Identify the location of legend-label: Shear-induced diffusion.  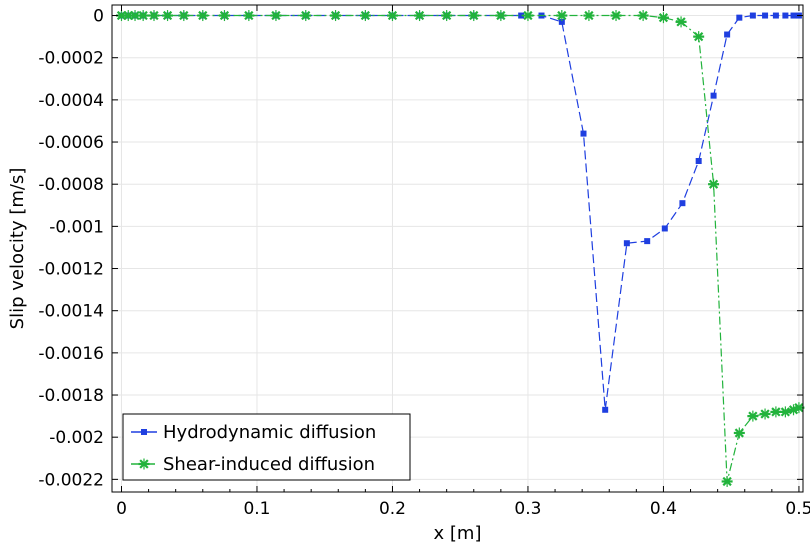
(269, 464).